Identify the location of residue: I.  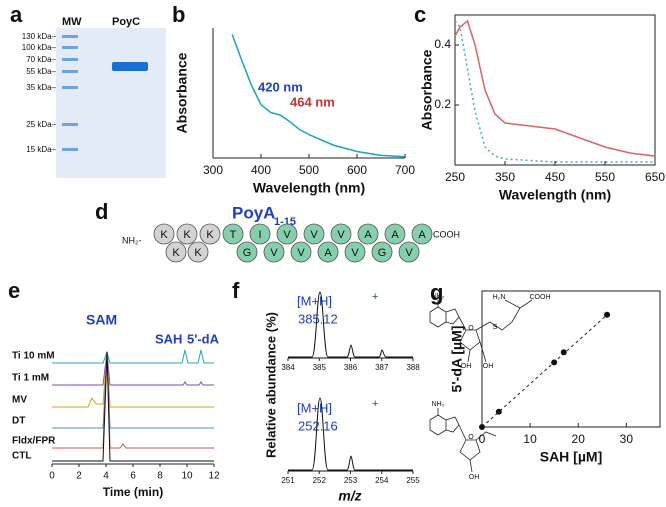
(259, 235).